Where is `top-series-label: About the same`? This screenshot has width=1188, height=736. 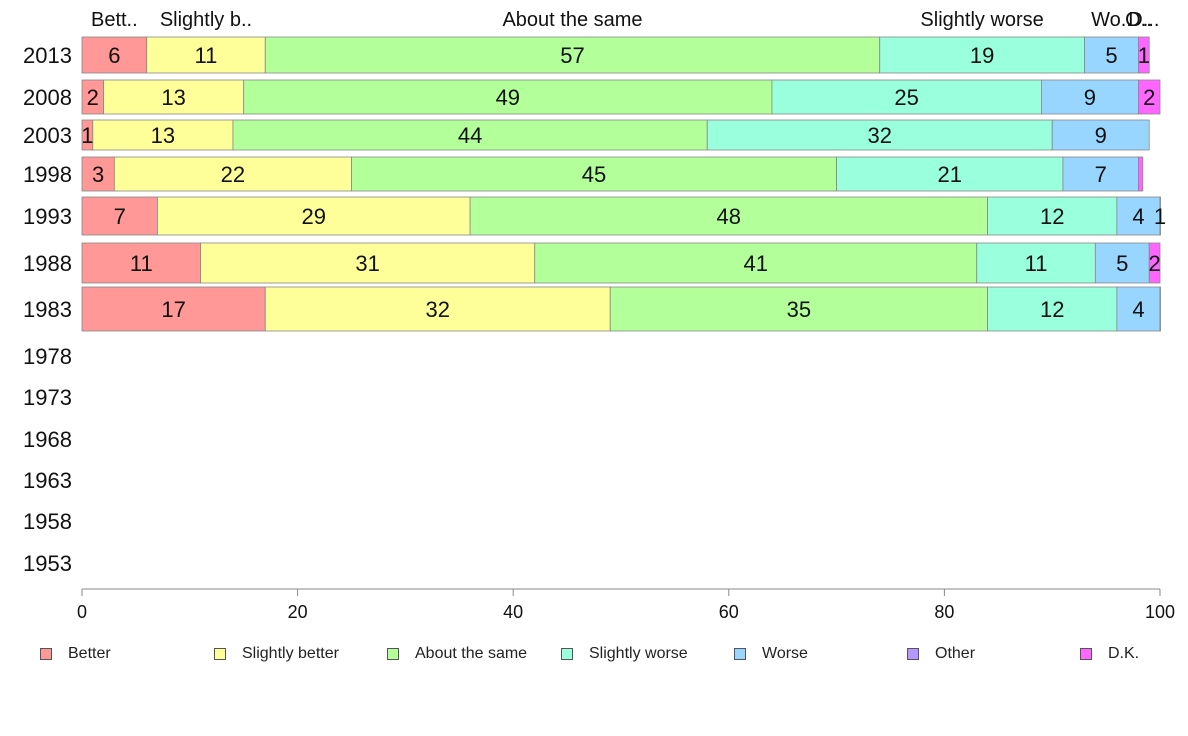
top-series-label: About the same is located at coordinates (572, 20).